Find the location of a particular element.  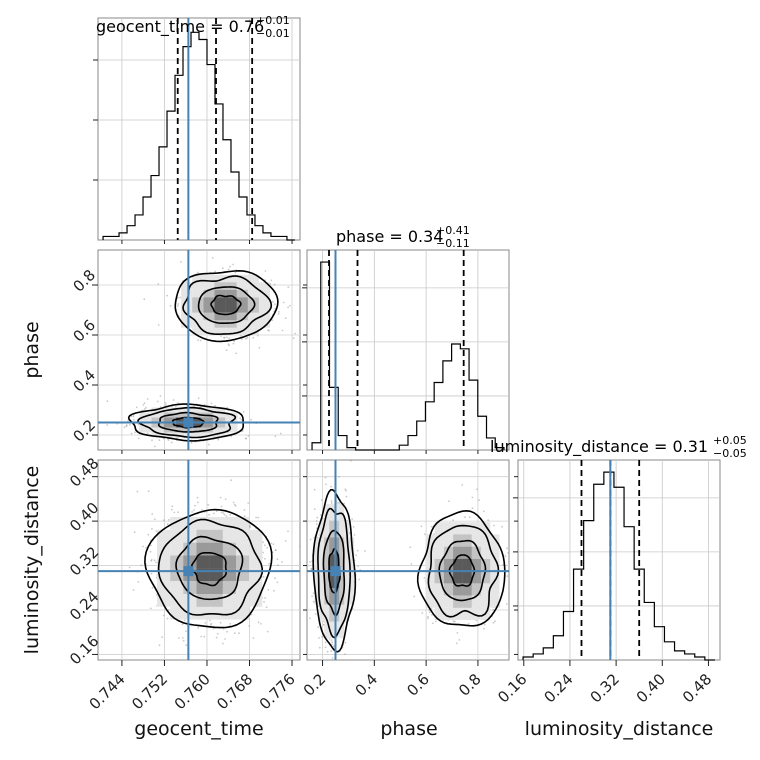

truth-marker is located at coordinates (199, 560).